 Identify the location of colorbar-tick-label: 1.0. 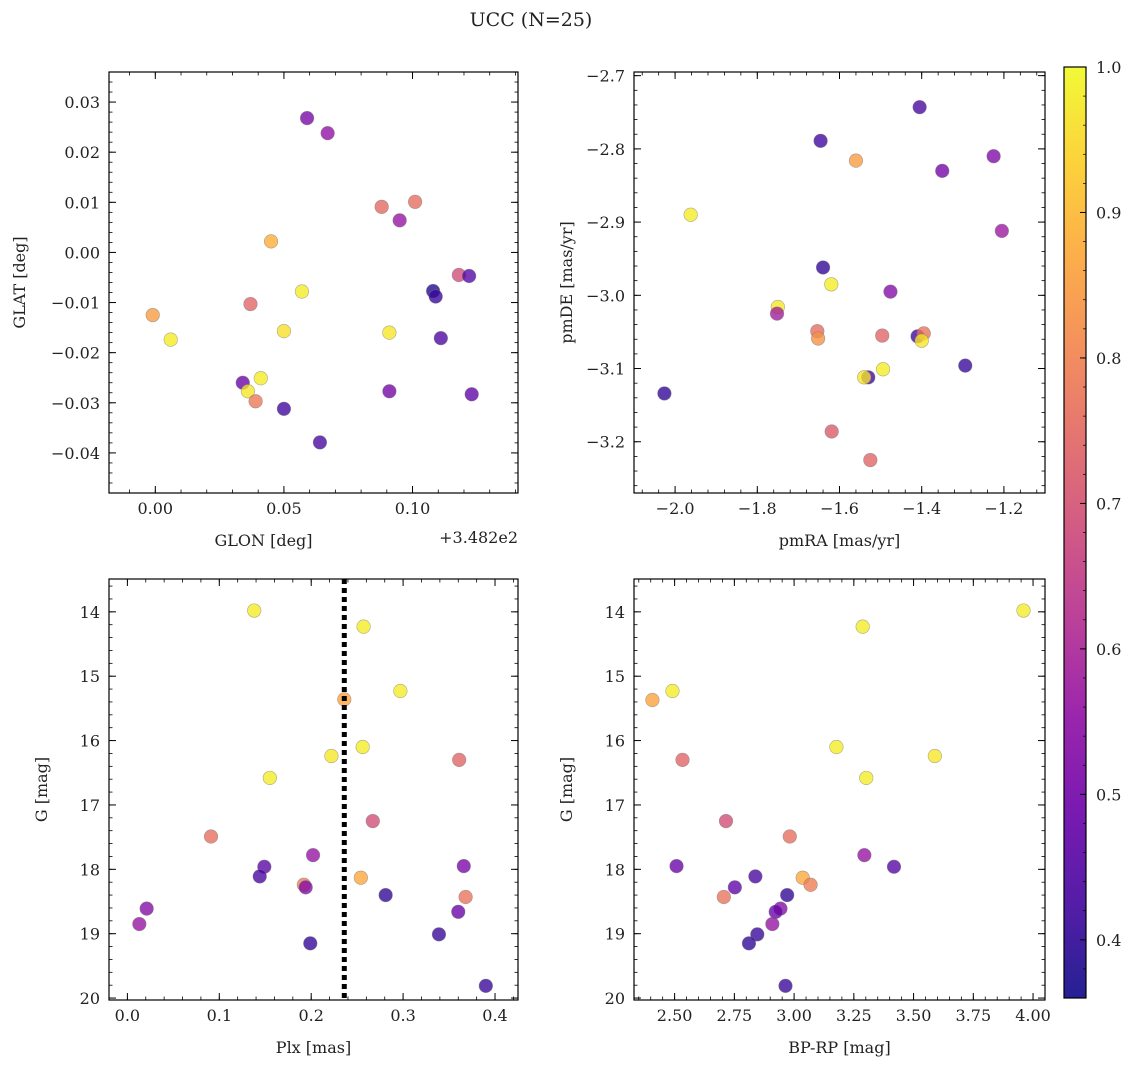
(1108, 67).